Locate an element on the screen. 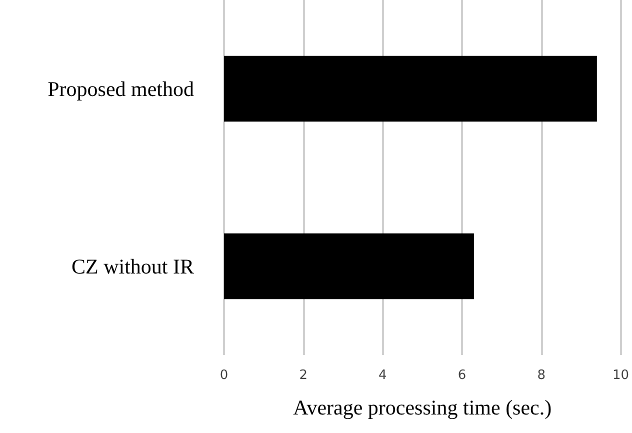 The image size is (632, 433). x-tick-label: 2 is located at coordinates (303, 375).